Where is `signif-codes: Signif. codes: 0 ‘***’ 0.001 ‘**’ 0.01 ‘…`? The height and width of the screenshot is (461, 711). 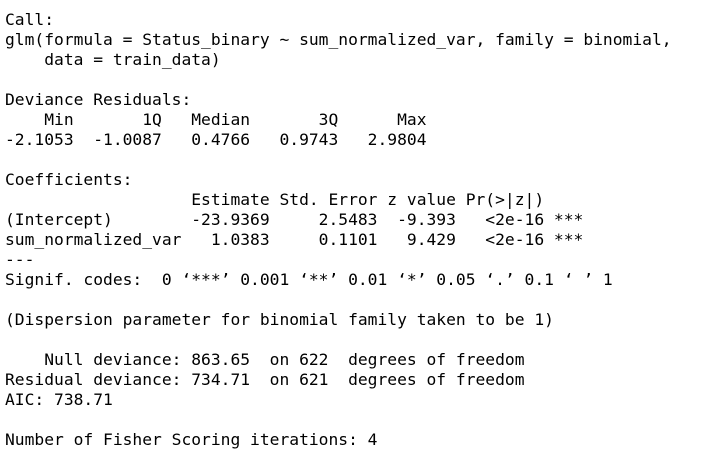 signif-codes: Signif. codes: 0 ‘***’ 0.001 ‘**’ 0.01 ‘… is located at coordinates (309, 279).